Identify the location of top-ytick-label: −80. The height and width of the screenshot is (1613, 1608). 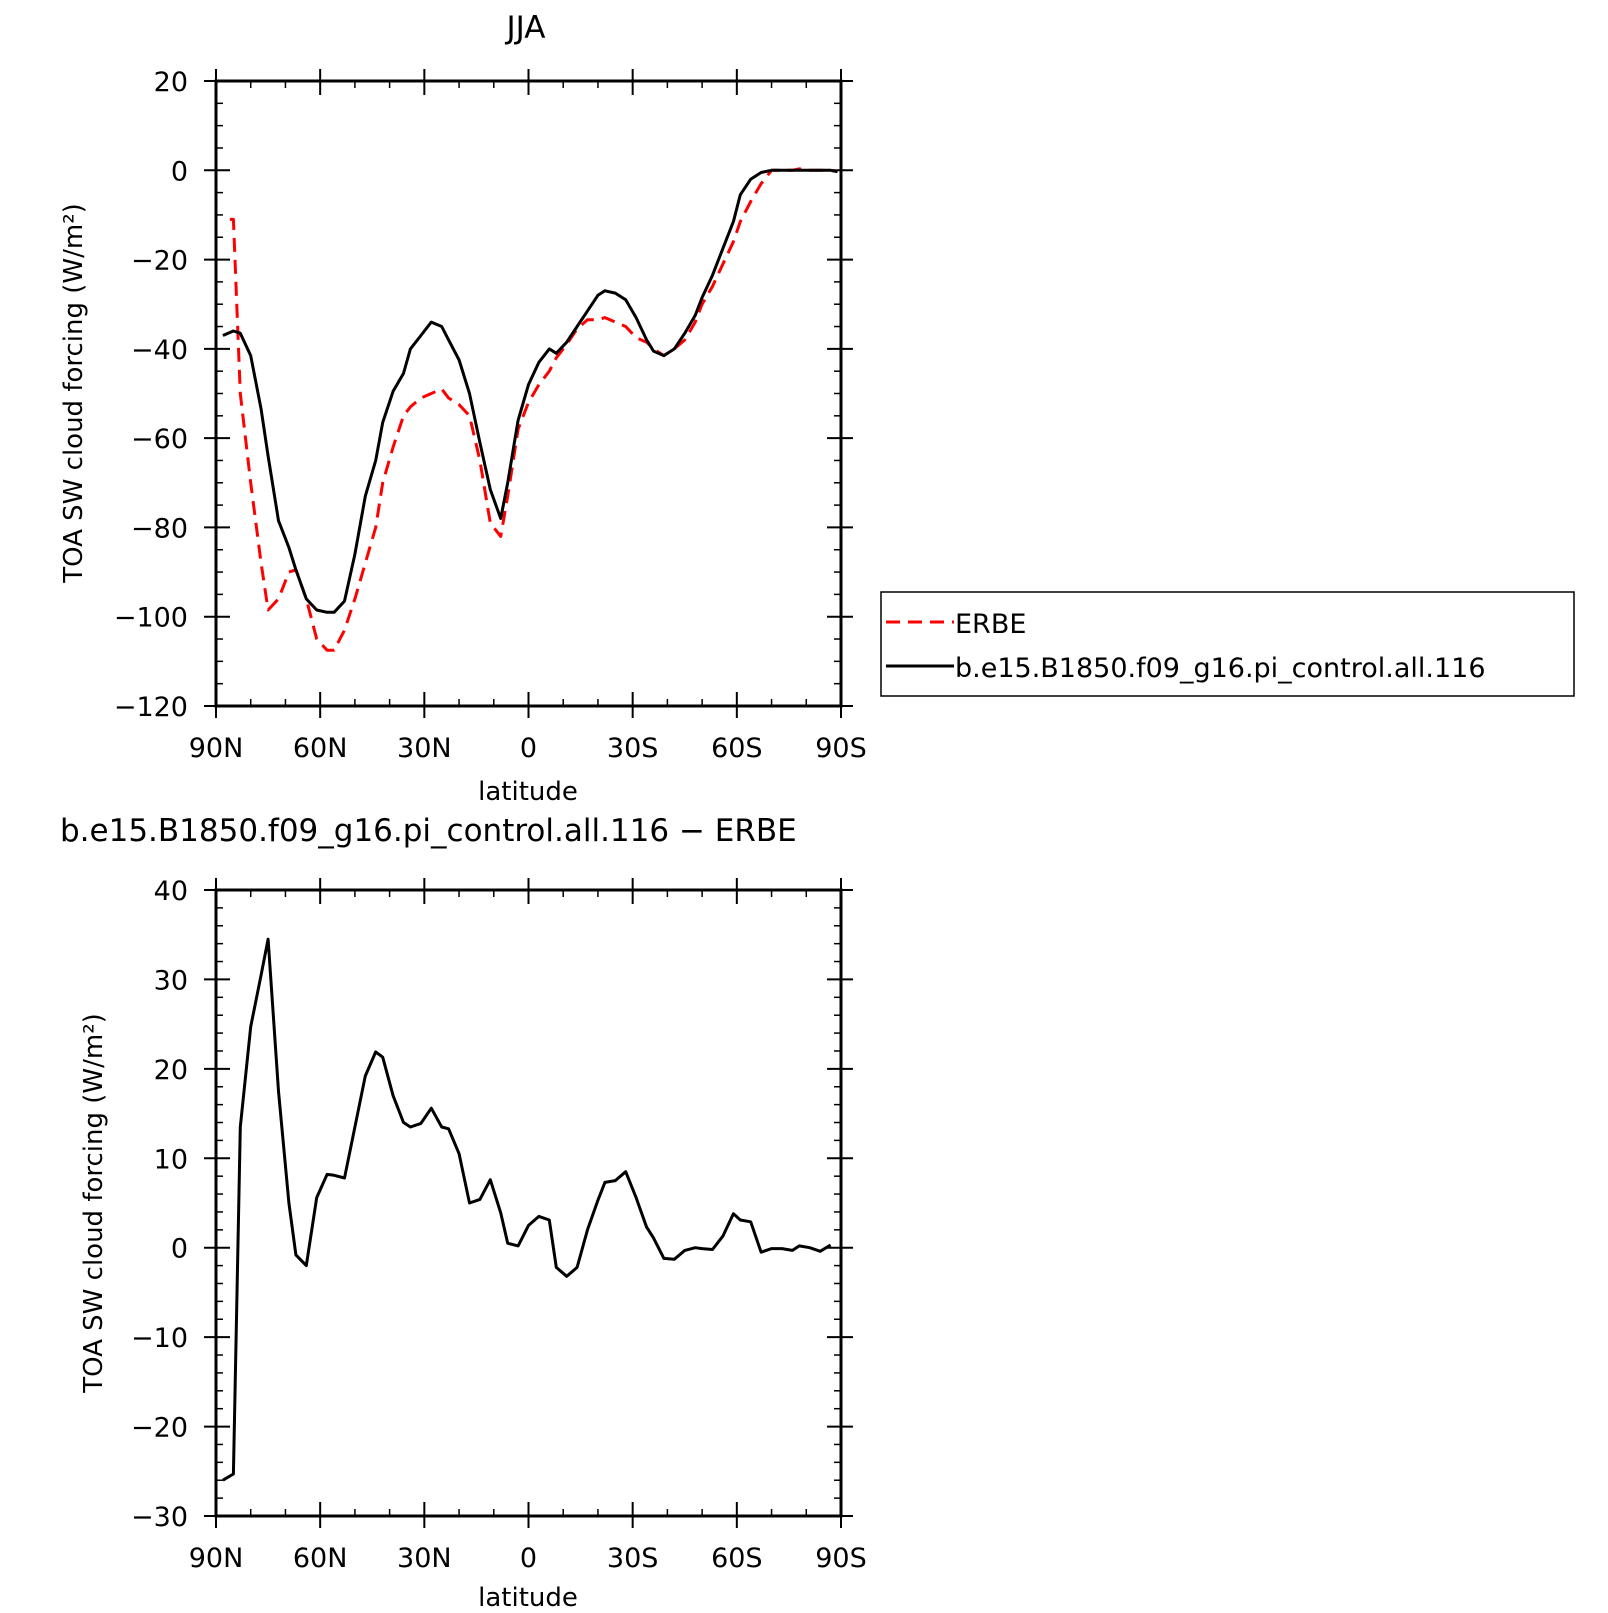
(159, 528).